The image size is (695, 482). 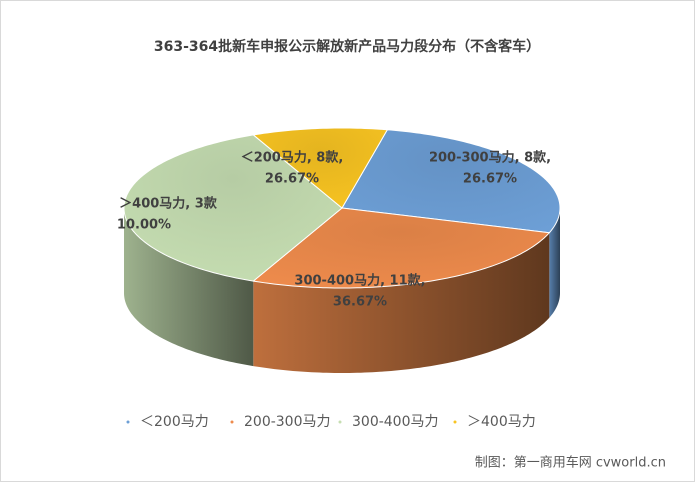 What do you see at coordinates (292, 158) in the screenshot?
I see `data-label-name: ＜200马力, 8款,` at bounding box center [292, 158].